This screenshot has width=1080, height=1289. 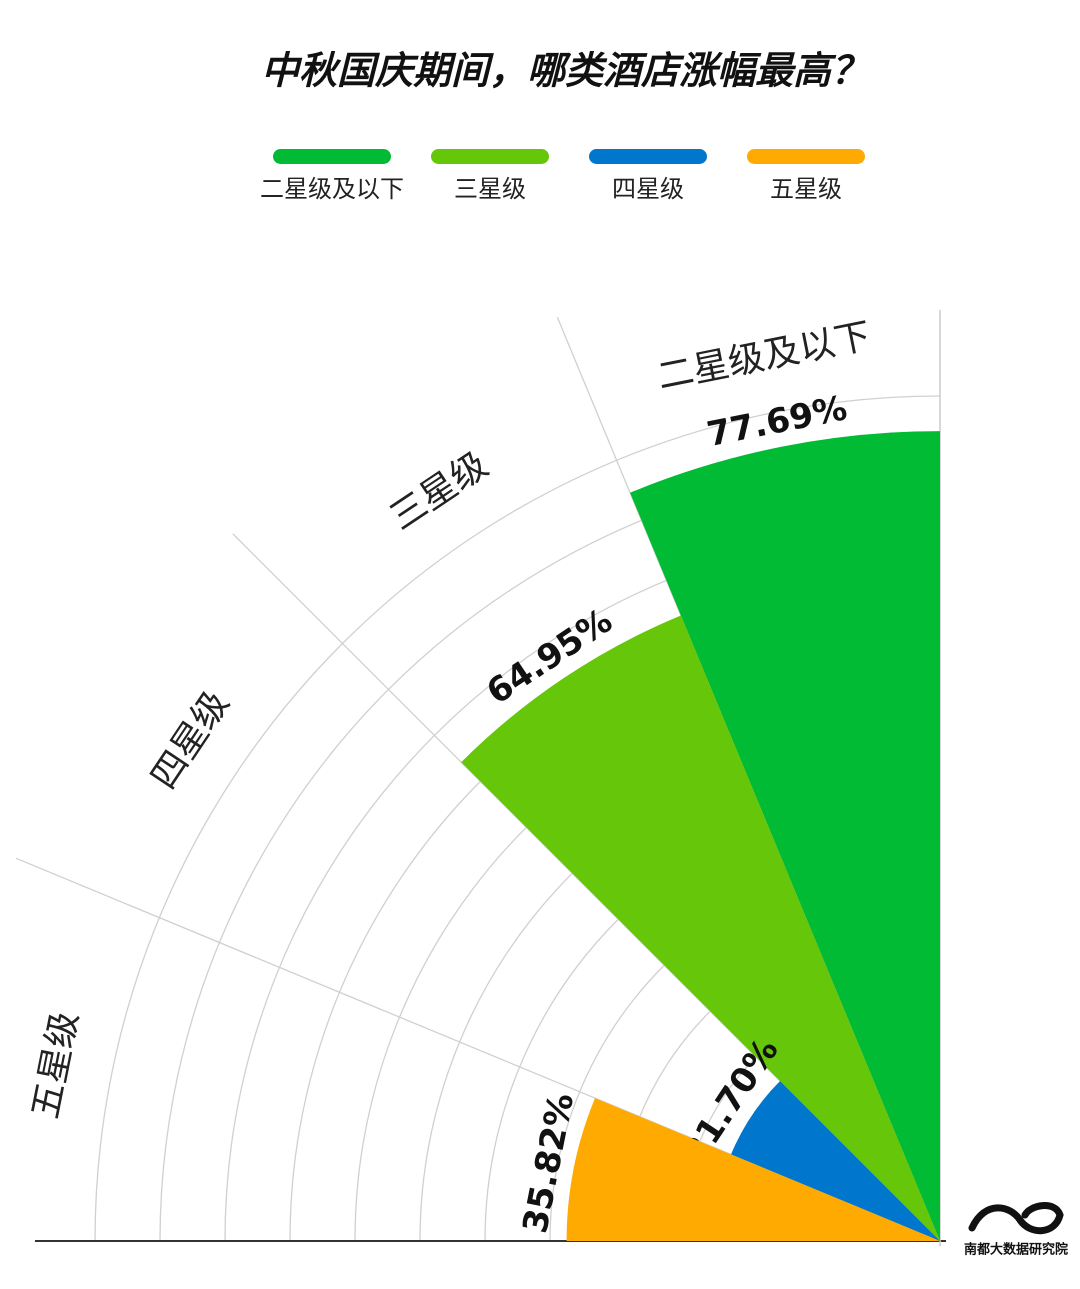 I want to click on legend-label: 四星级, so click(x=648, y=189).